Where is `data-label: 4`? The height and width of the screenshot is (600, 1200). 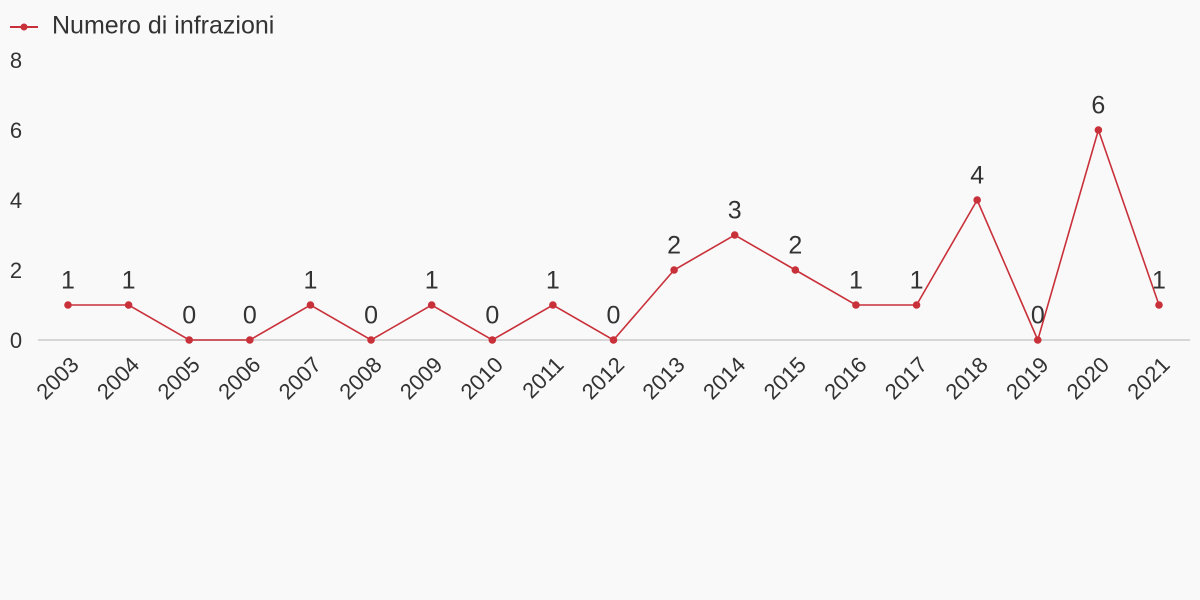 data-label: 4 is located at coordinates (977, 176).